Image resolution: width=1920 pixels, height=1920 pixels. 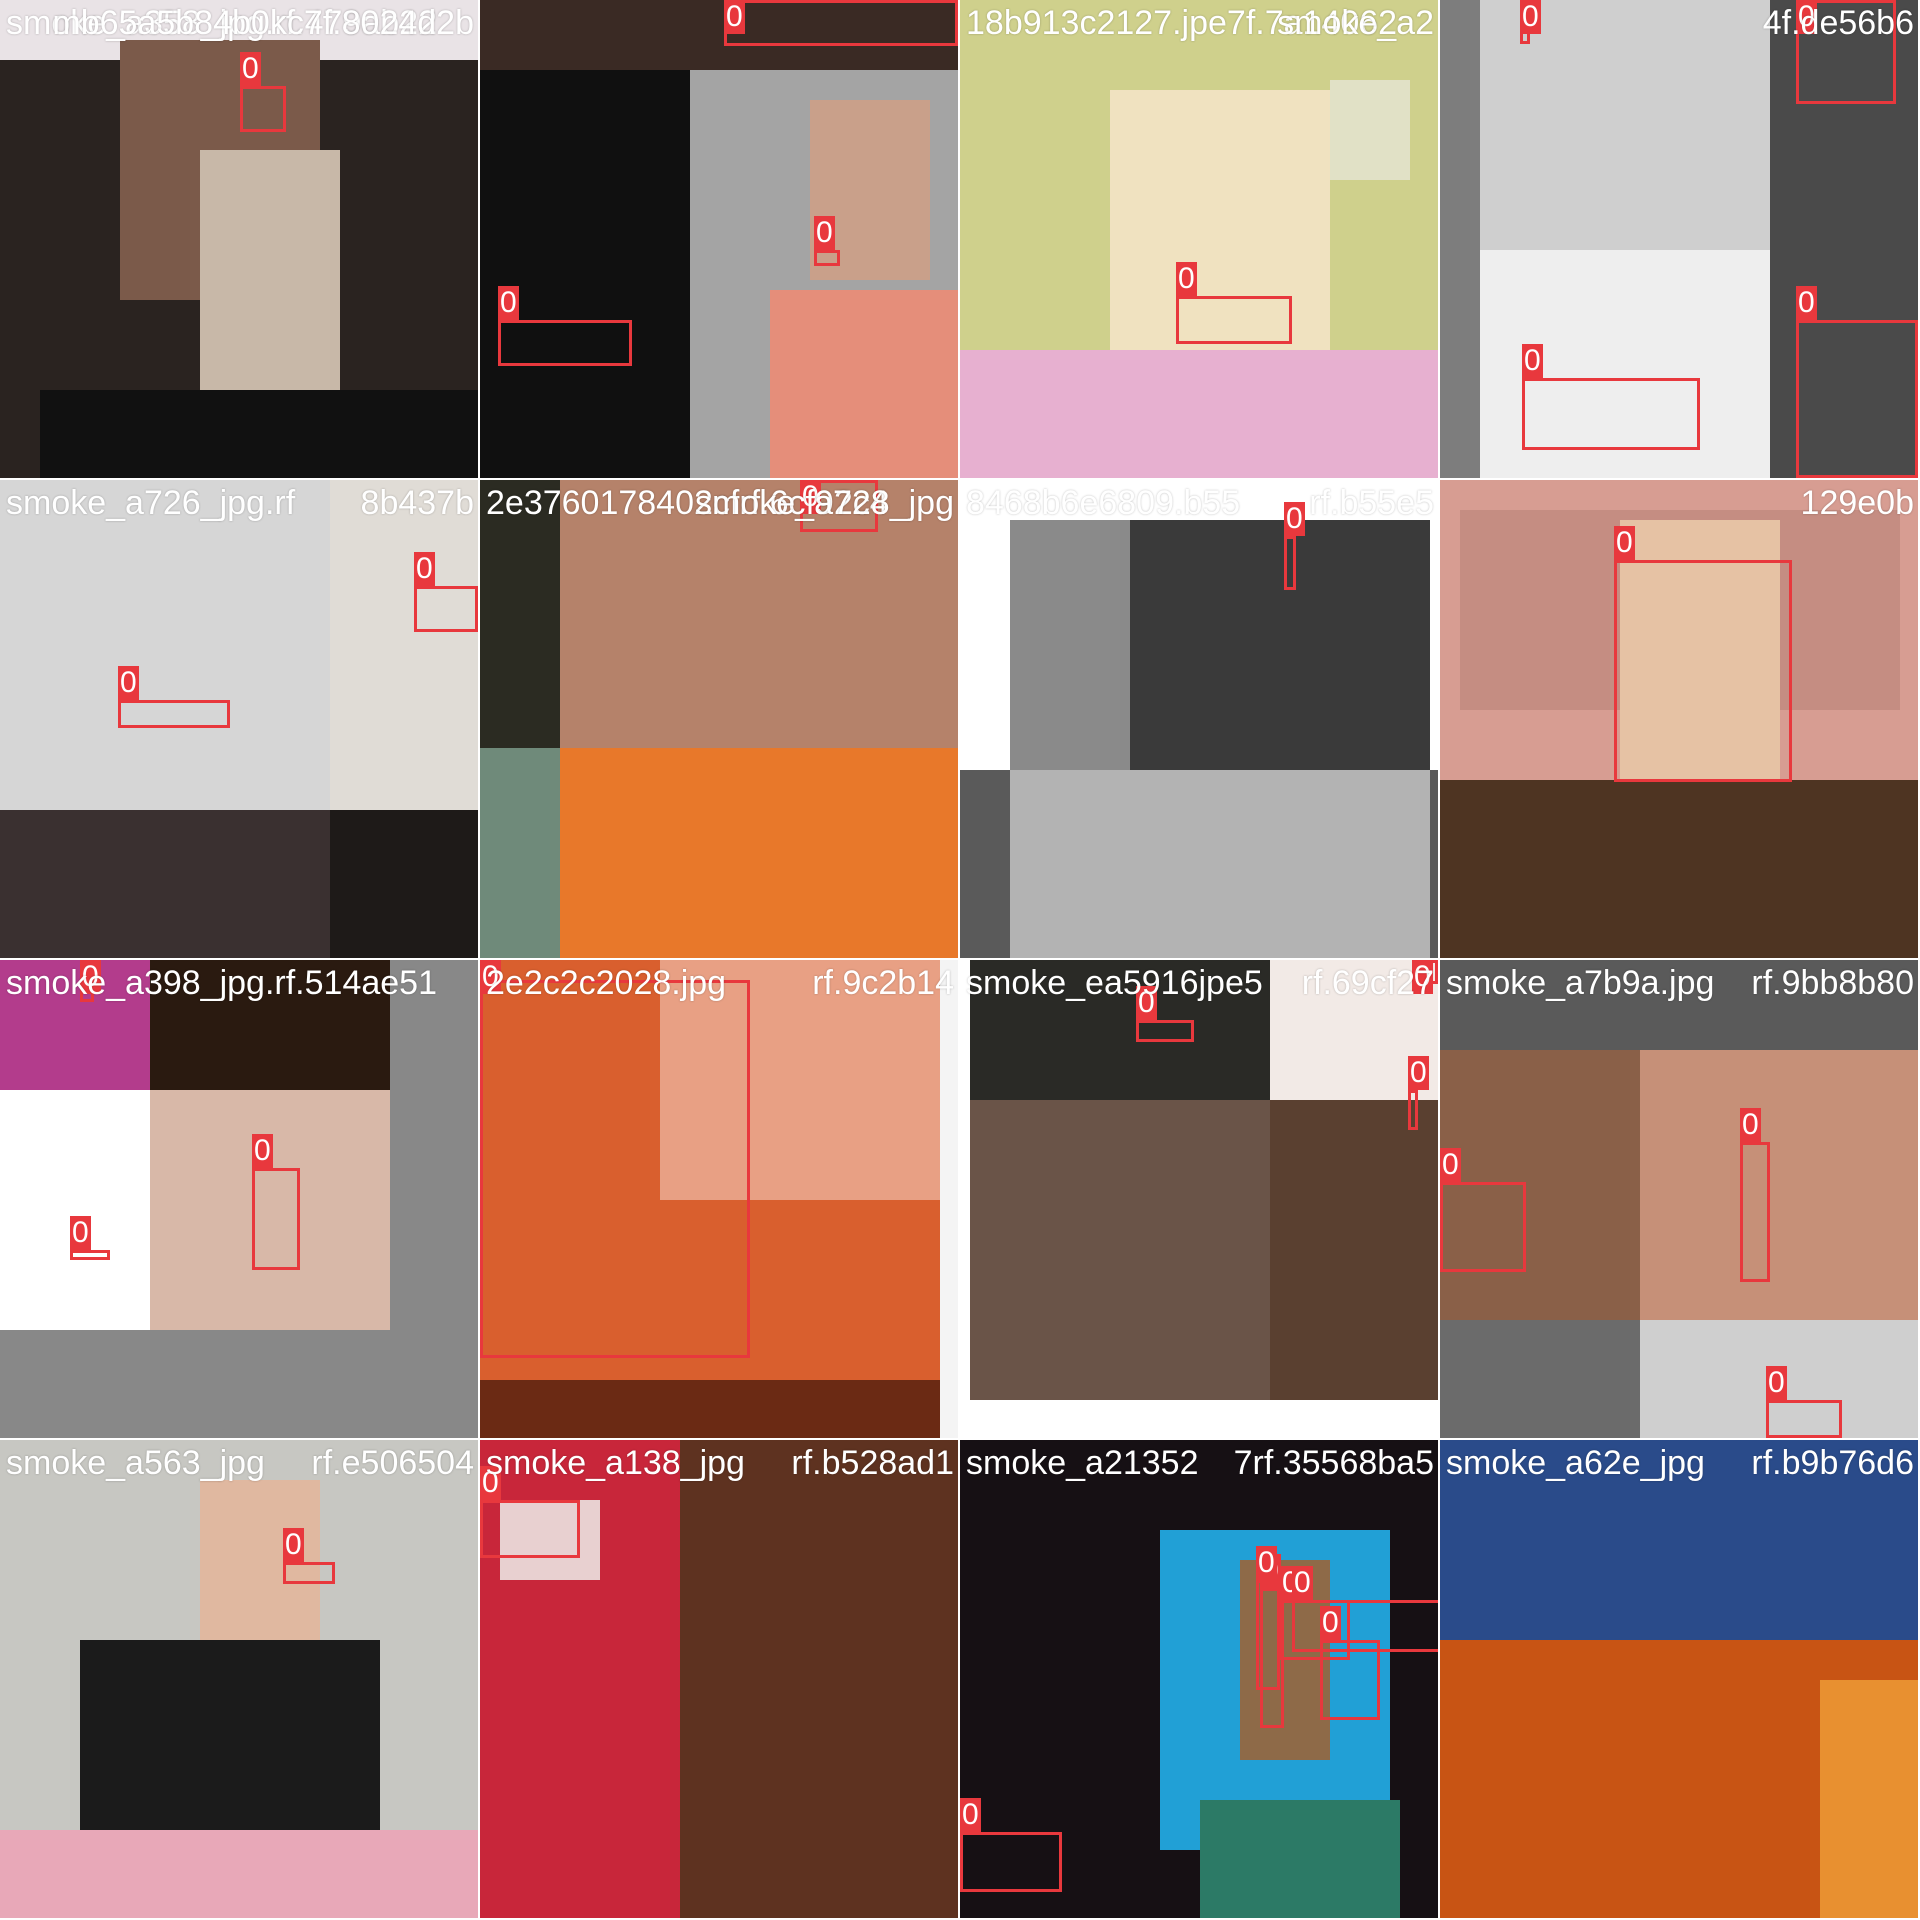 I want to click on mosaic-tile: 0 0 0, so click(x=719, y=239).